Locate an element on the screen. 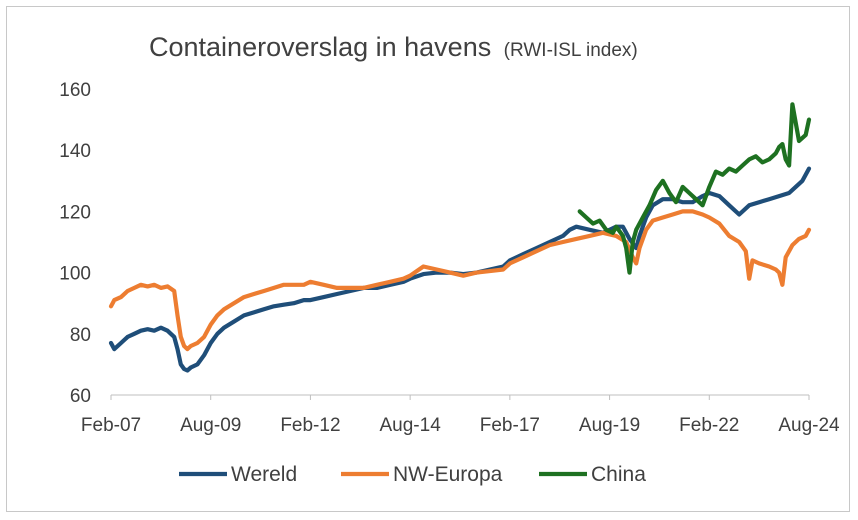 The height and width of the screenshot is (520, 858). x-tick-label: Feb-17 is located at coordinates (510, 425).